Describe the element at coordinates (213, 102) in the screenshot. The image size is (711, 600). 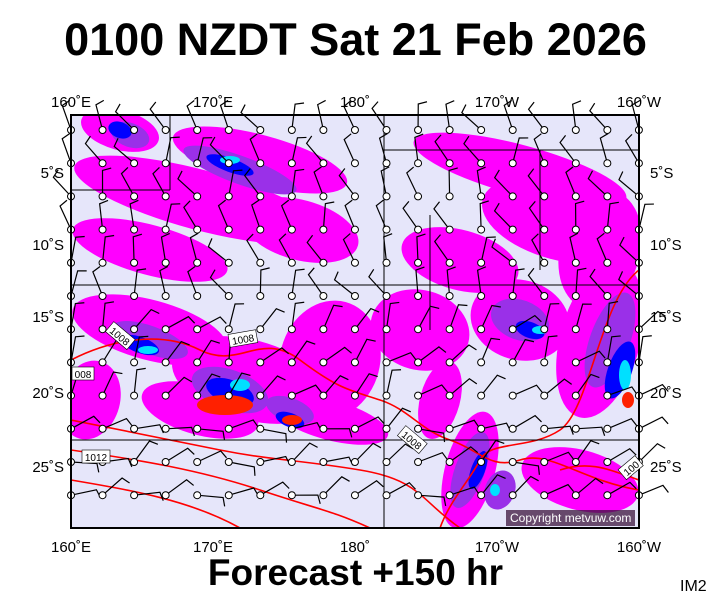
I see `lon-label: 170˚E` at that location.